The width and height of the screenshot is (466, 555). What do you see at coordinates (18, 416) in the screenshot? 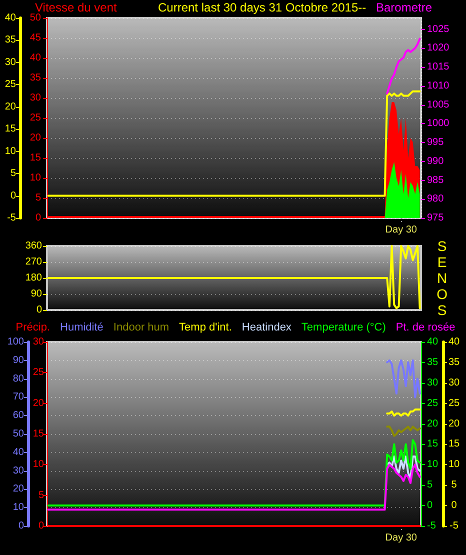
I see `y-tick-label: 60` at bounding box center [18, 416].